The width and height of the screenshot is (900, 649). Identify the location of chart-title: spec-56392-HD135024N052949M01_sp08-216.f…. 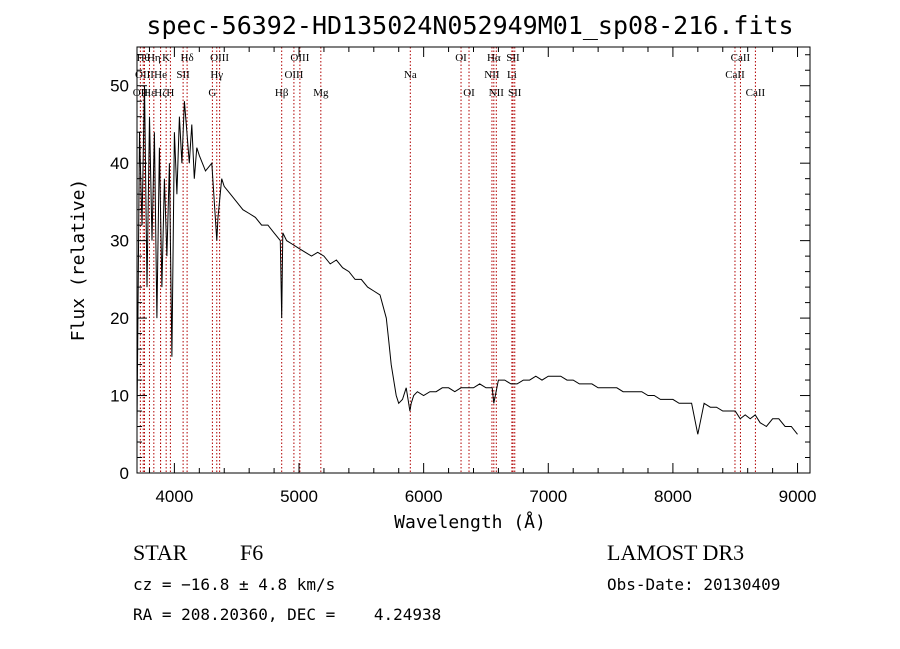
(469, 25).